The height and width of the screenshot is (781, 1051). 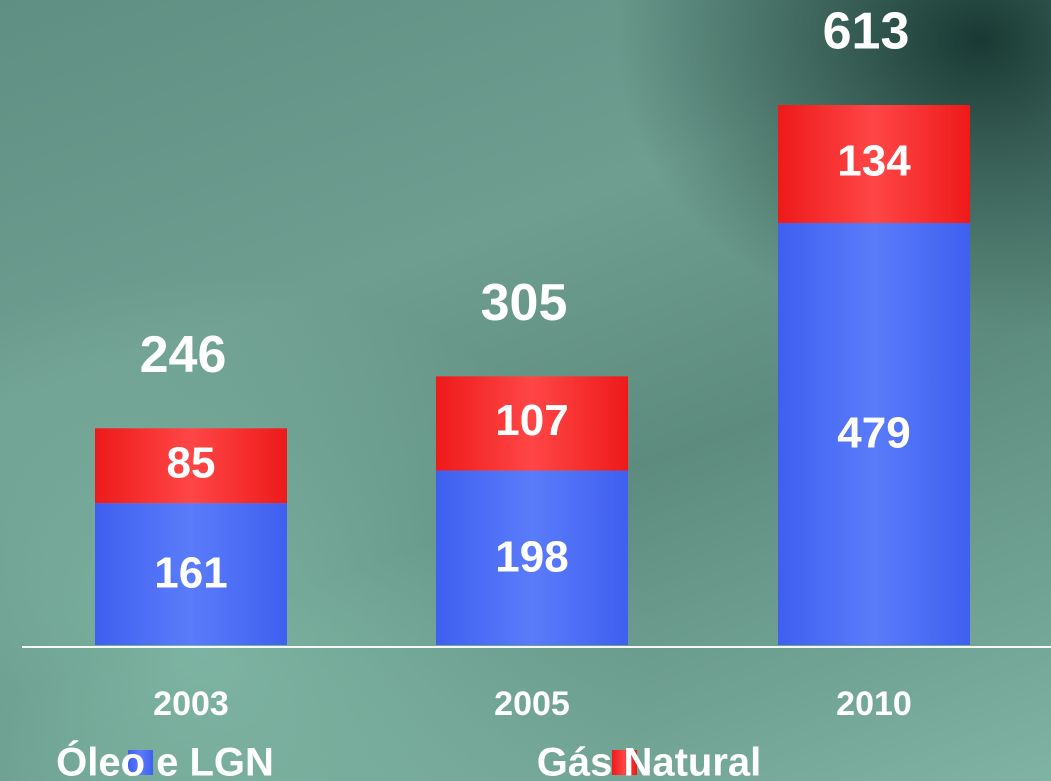 I want to click on legend-label: Gás Natural, so click(x=649, y=761).